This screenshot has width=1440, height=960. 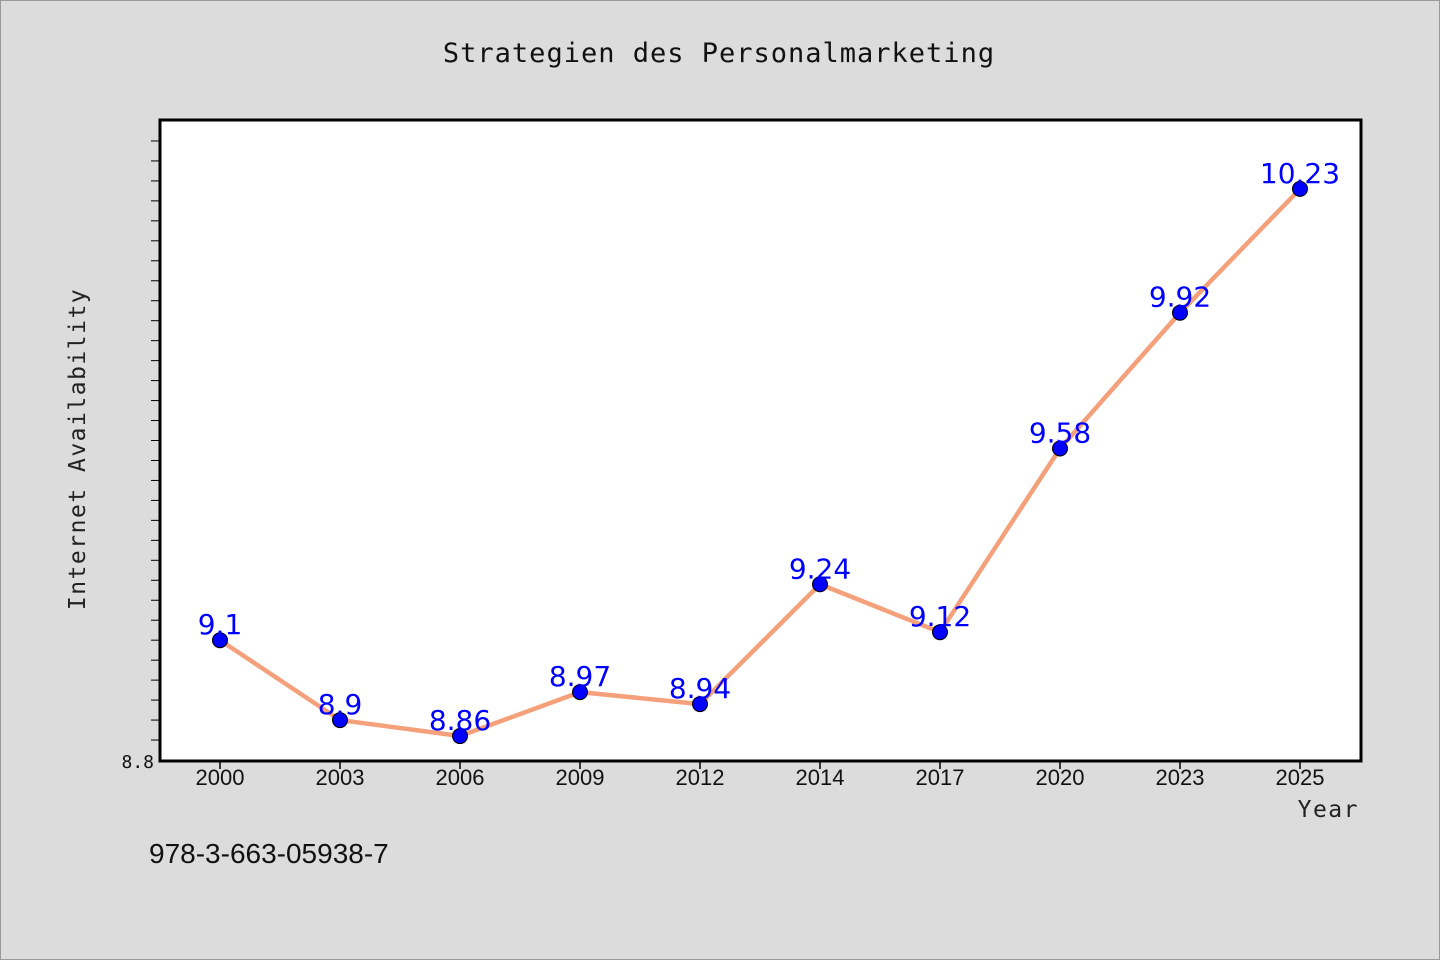 What do you see at coordinates (340, 704) in the screenshot?
I see `data-label: 8.9` at bounding box center [340, 704].